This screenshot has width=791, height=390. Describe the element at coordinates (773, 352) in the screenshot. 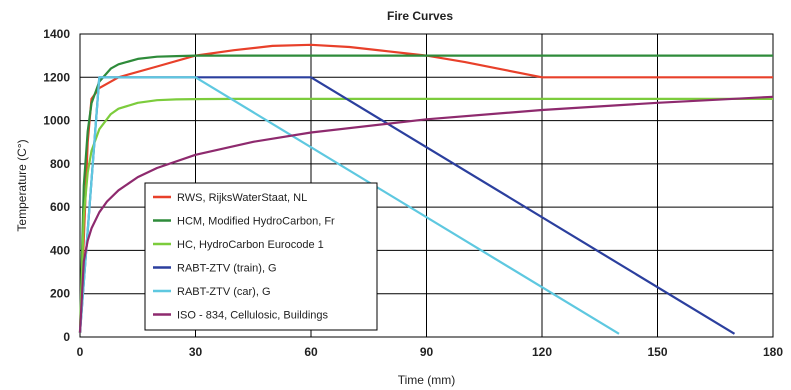

I see `x-tick-label: 180` at that location.